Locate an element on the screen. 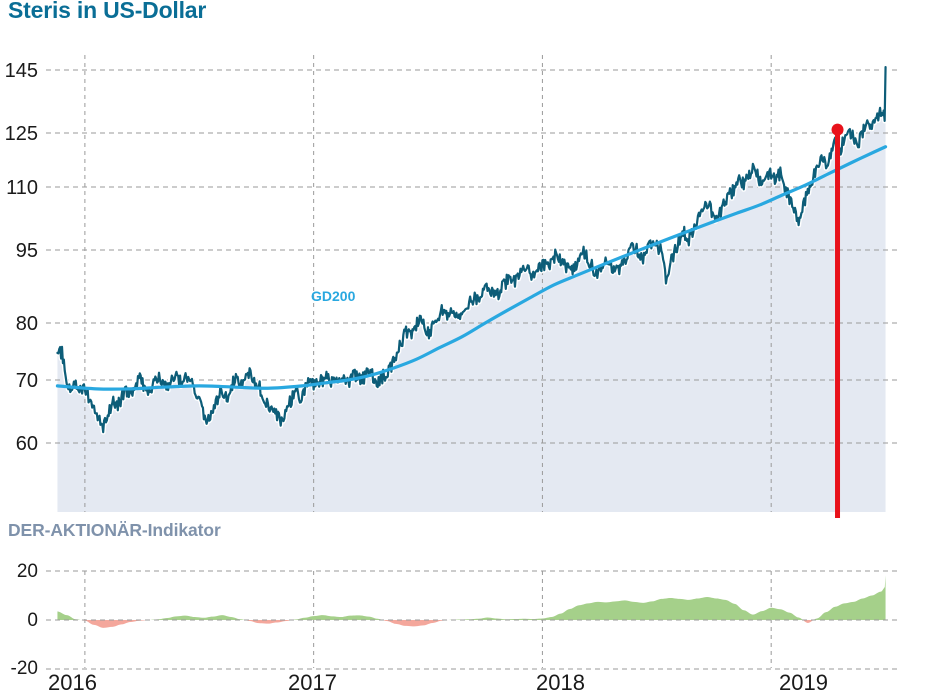 This screenshot has width=929, height=700. indicator-chart is located at coordinates (471, 620).